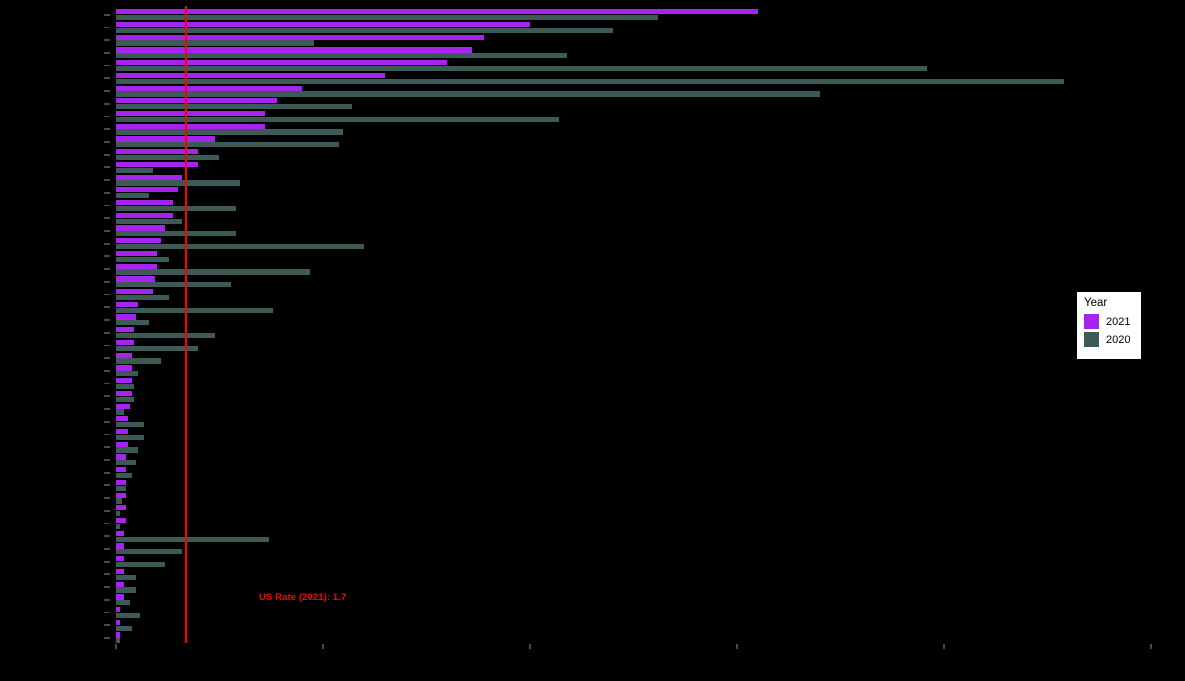 Image resolution: width=1185 pixels, height=681 pixels. What do you see at coordinates (1118, 339) in the screenshot?
I see `legend-label-2020: 2020` at bounding box center [1118, 339].